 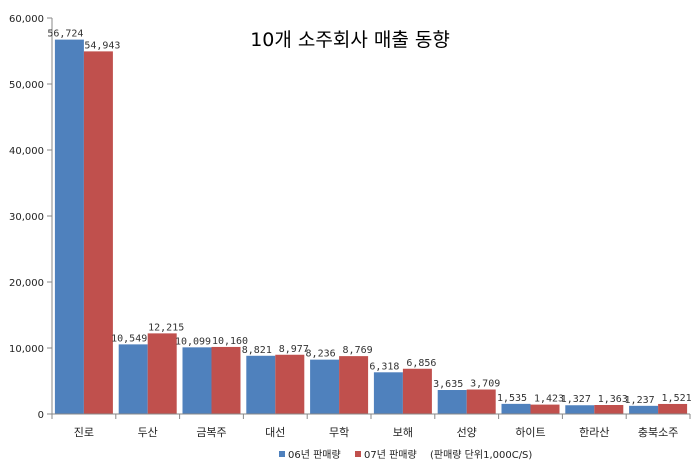 I want to click on data-label: 1,237, so click(x=640, y=400).